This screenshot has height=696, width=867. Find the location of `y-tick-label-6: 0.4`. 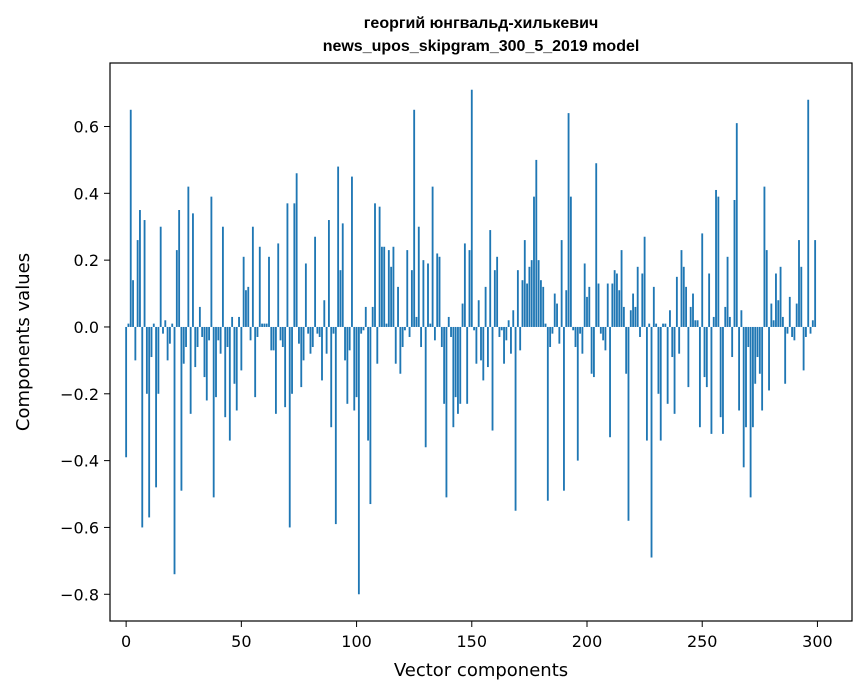

y-tick-label-6: 0.4 is located at coordinates (86, 193).